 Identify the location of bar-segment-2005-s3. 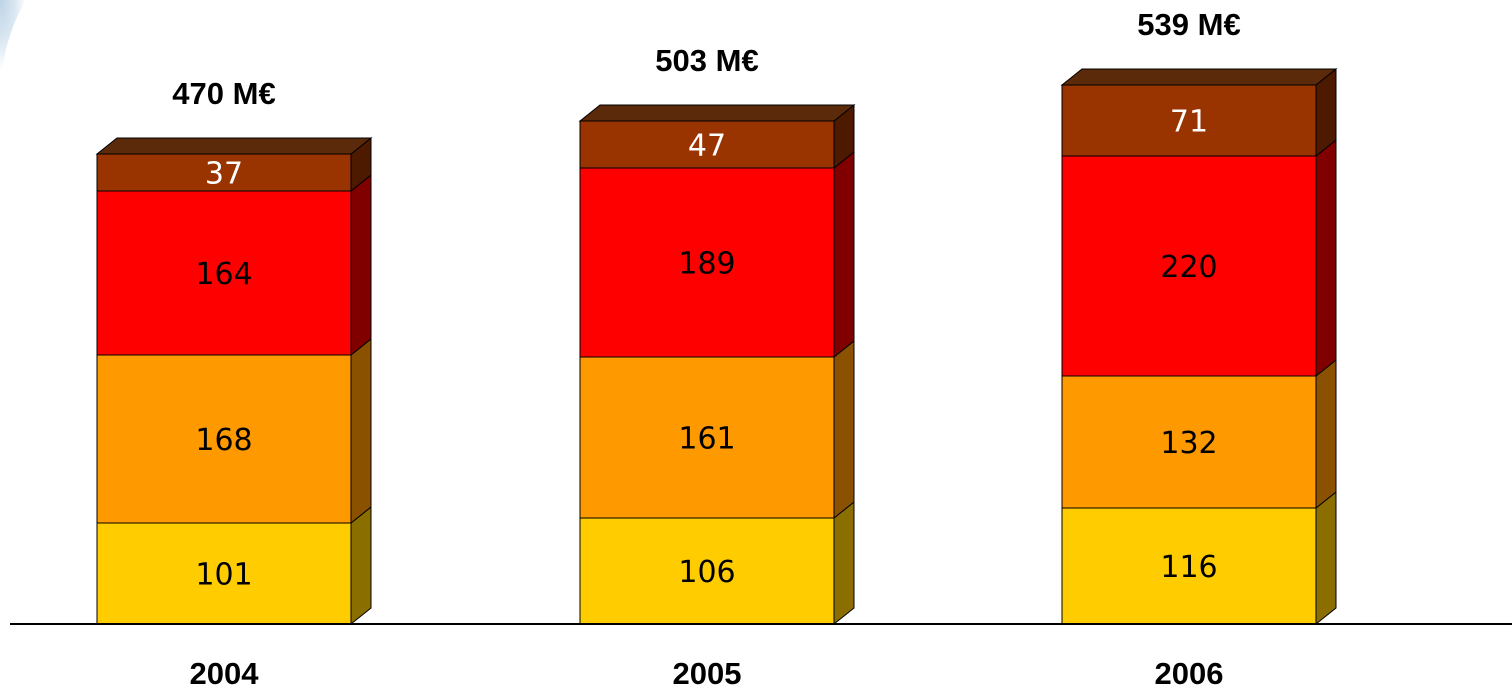
(707, 144).